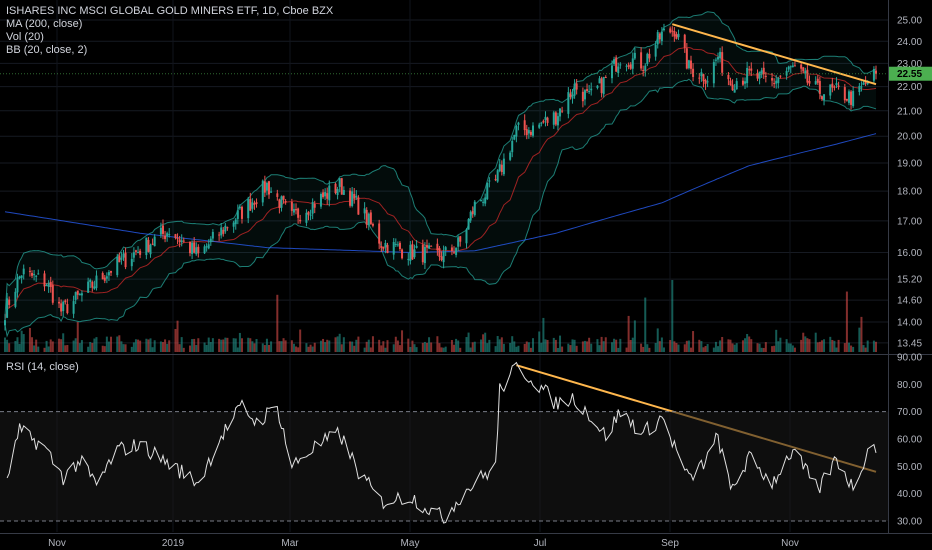 The width and height of the screenshot is (932, 550). What do you see at coordinates (909, 385) in the screenshot?
I see `rsi-axis-label: 80.00` at bounding box center [909, 385].